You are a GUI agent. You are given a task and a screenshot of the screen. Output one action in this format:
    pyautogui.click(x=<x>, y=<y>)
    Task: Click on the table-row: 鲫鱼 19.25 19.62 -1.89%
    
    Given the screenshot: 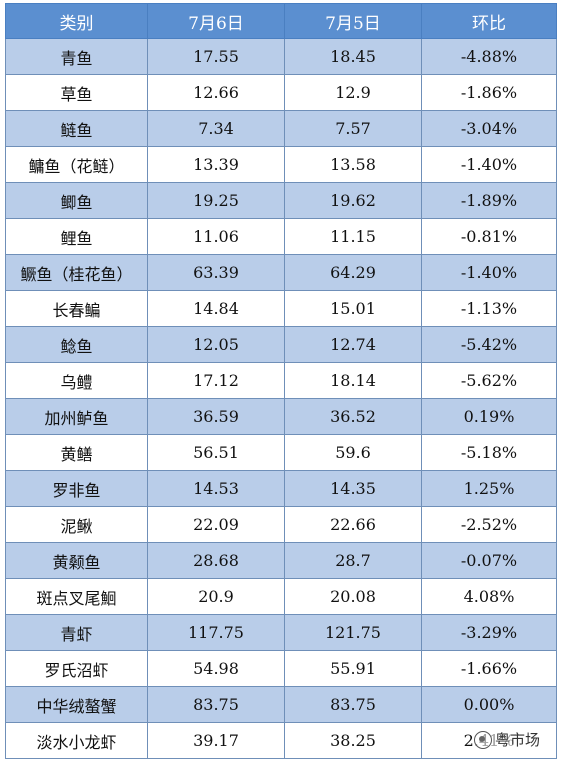 What is the action you would take?
    pyautogui.click(x=281, y=200)
    